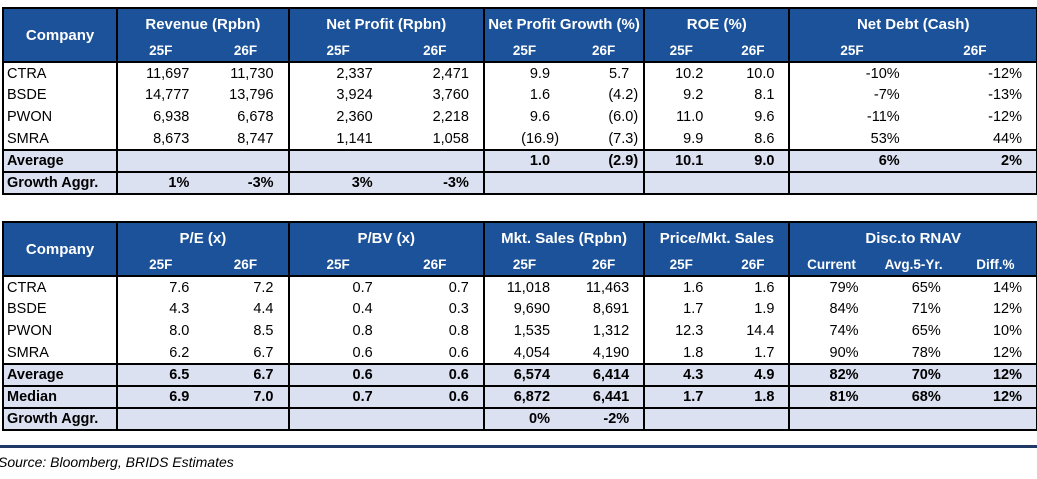 The width and height of the screenshot is (1037, 479). What do you see at coordinates (607, 287) in the screenshot?
I see `value-cell: 11,463` at bounding box center [607, 287].